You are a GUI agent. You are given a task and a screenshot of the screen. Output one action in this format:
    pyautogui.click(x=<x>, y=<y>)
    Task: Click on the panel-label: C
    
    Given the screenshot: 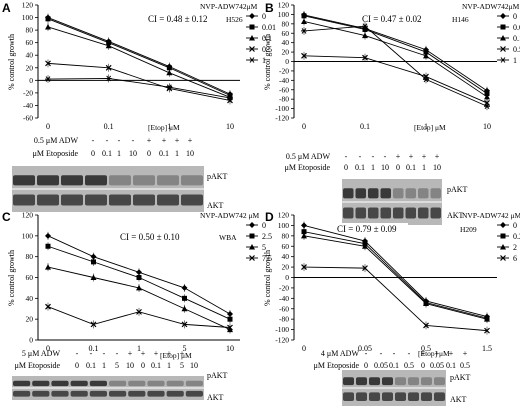 What is the action you would take?
    pyautogui.click(x=6, y=217)
    